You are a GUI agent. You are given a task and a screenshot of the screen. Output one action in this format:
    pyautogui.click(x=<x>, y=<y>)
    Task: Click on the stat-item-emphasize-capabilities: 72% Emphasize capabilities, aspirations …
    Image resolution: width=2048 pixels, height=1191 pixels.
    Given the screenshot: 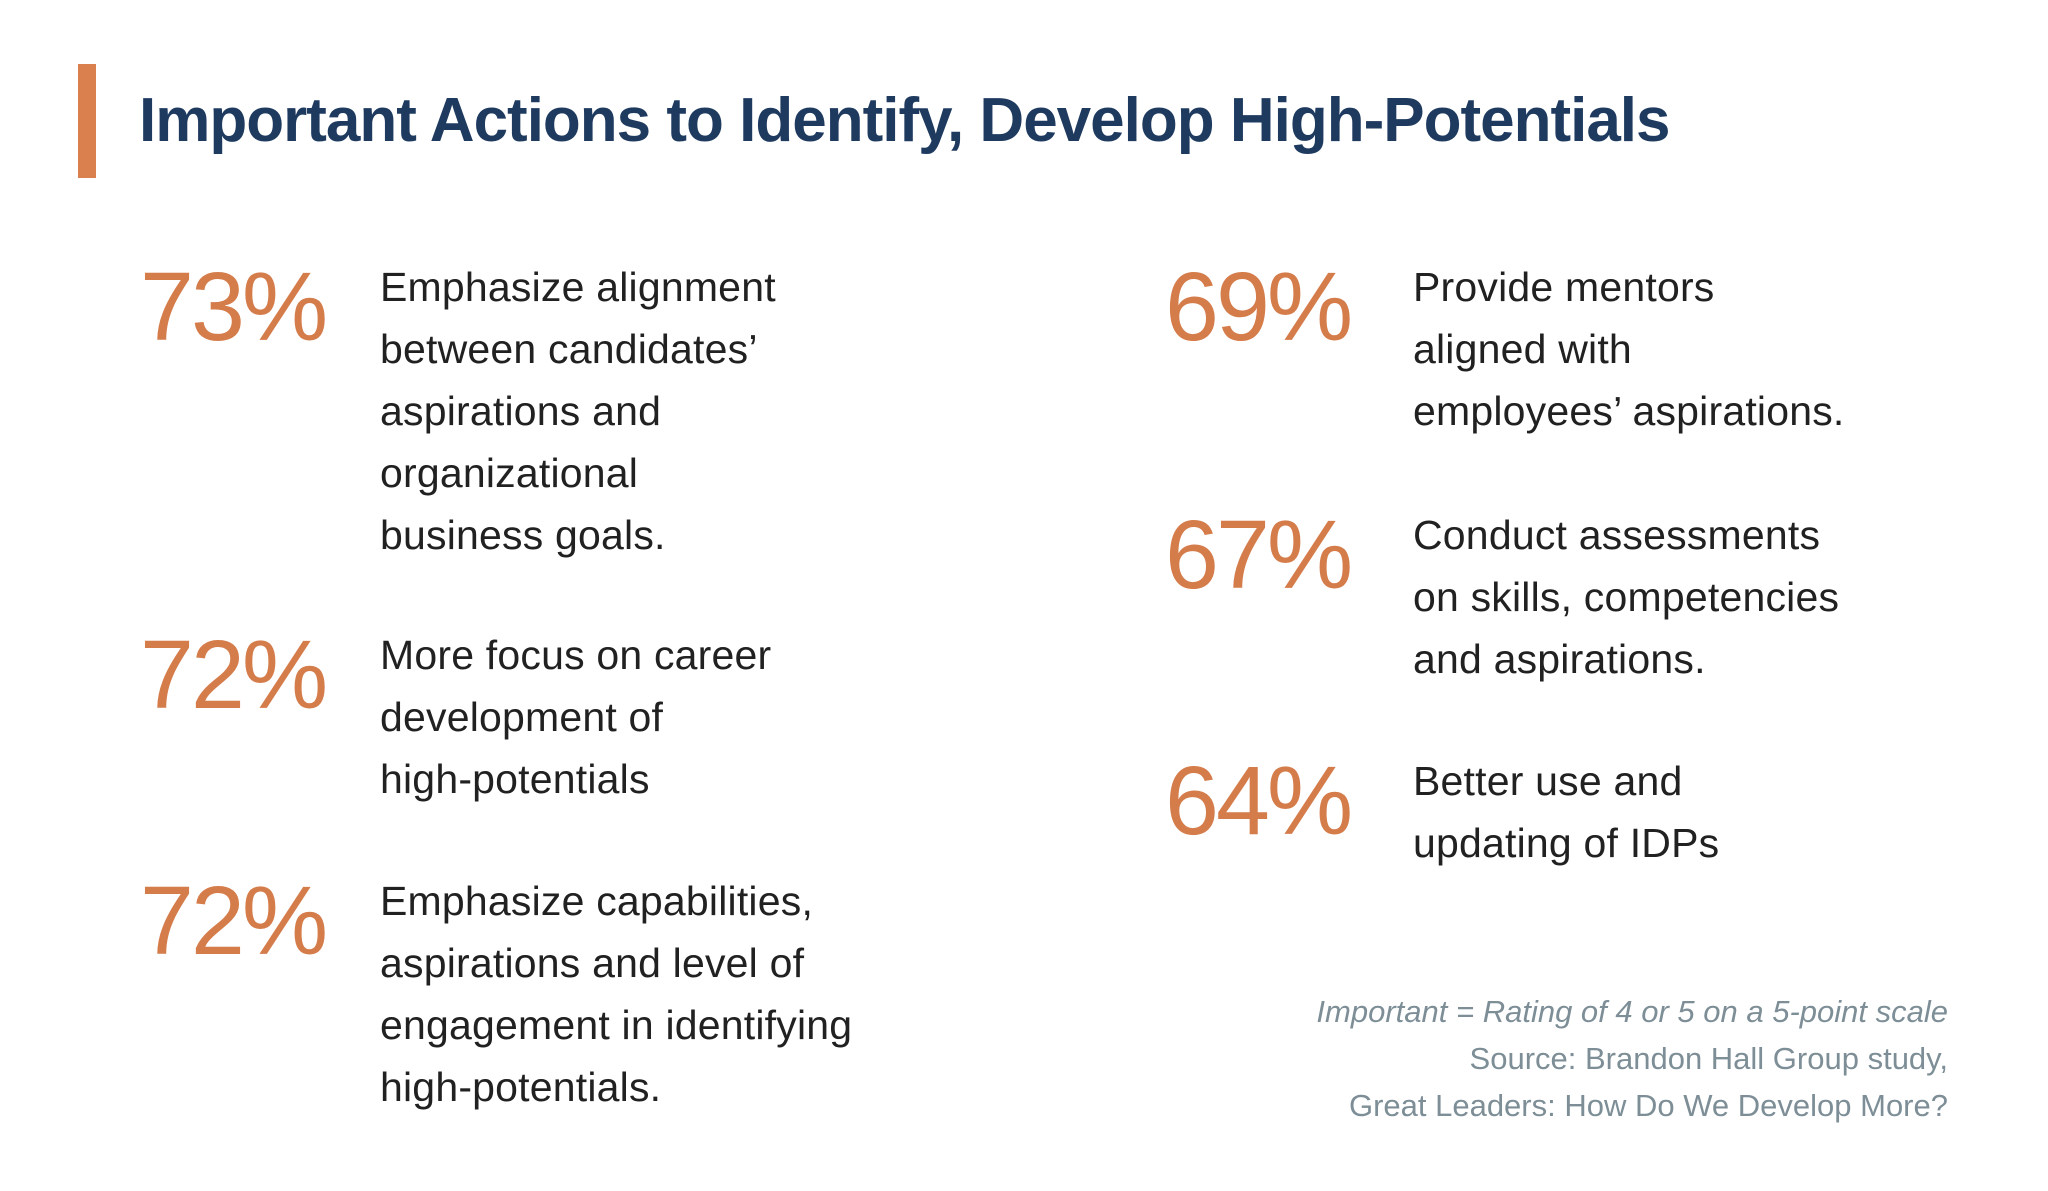 What is the action you would take?
    pyautogui.click(x=496, y=994)
    